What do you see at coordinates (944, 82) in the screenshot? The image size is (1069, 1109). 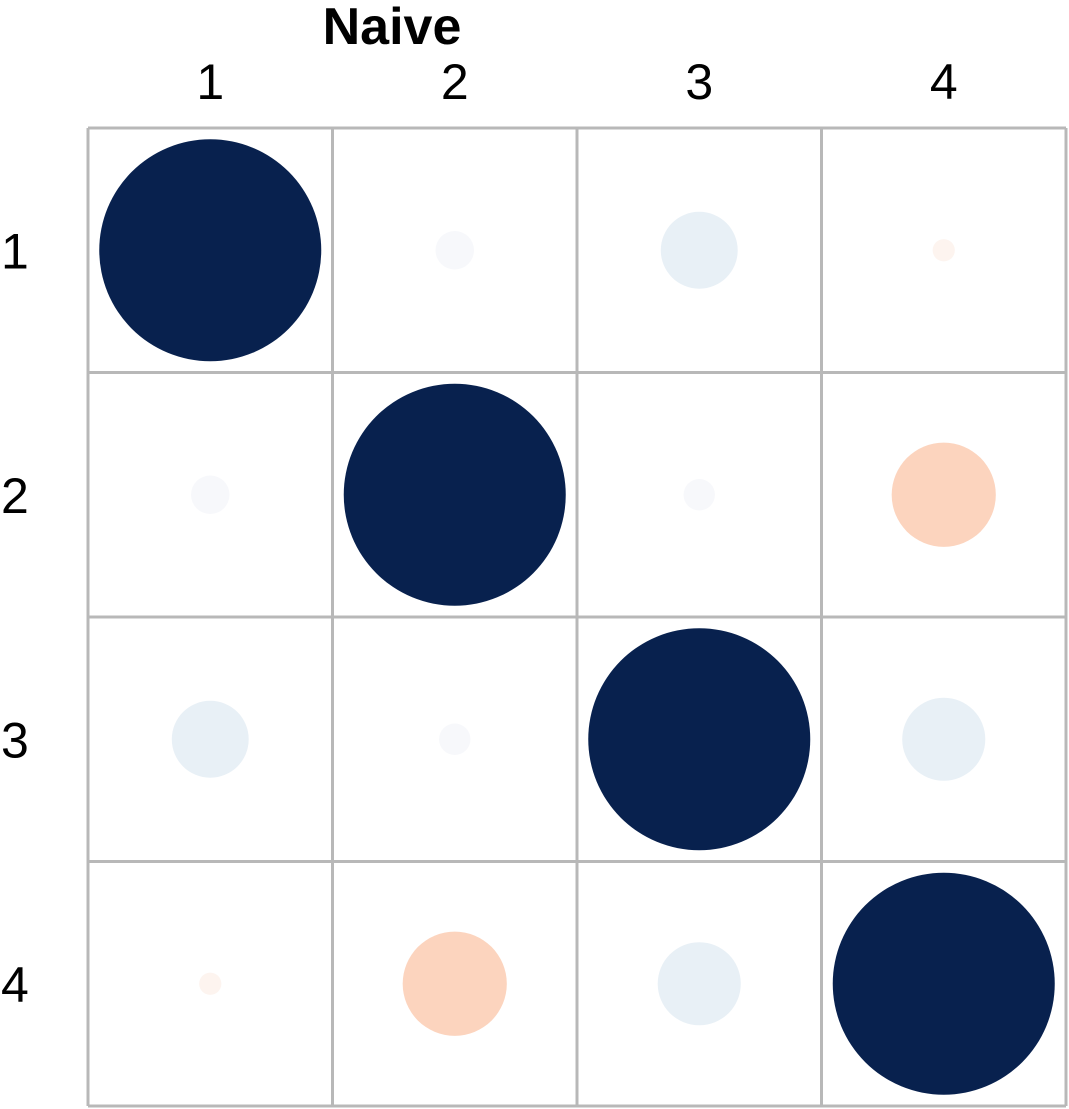 I see `x-tick-label: 4` at bounding box center [944, 82].